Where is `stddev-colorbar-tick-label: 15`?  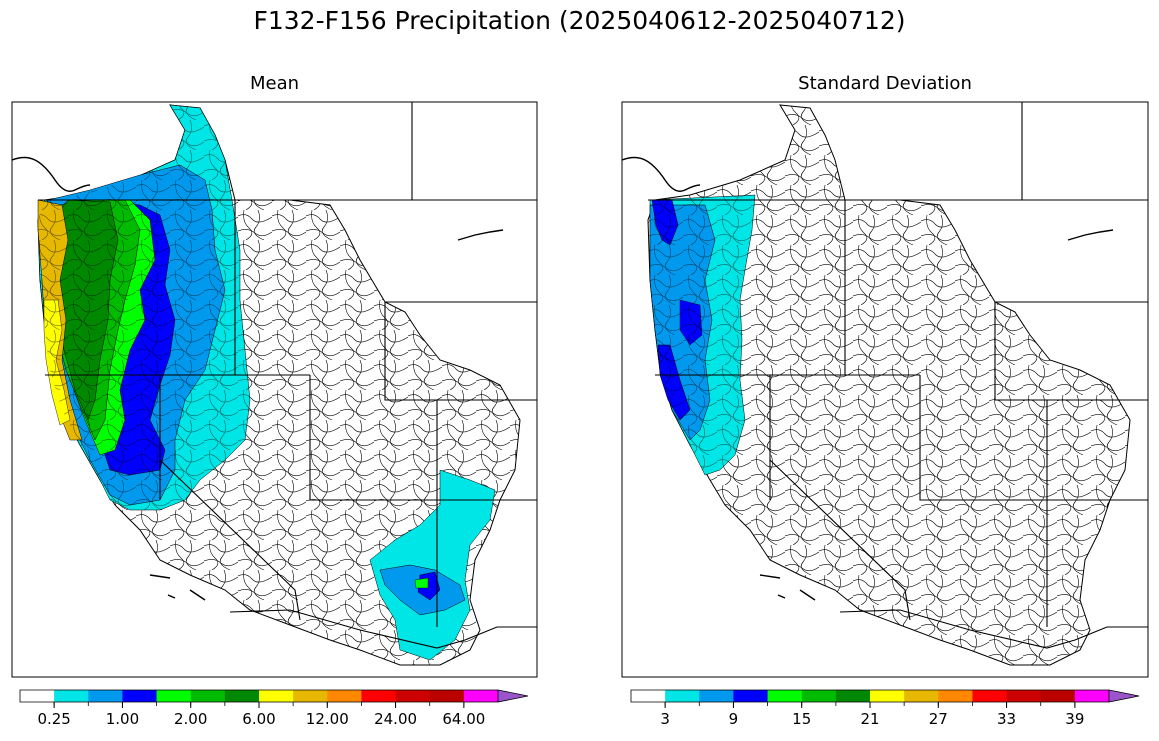 stddev-colorbar-tick-label: 15 is located at coordinates (801, 719).